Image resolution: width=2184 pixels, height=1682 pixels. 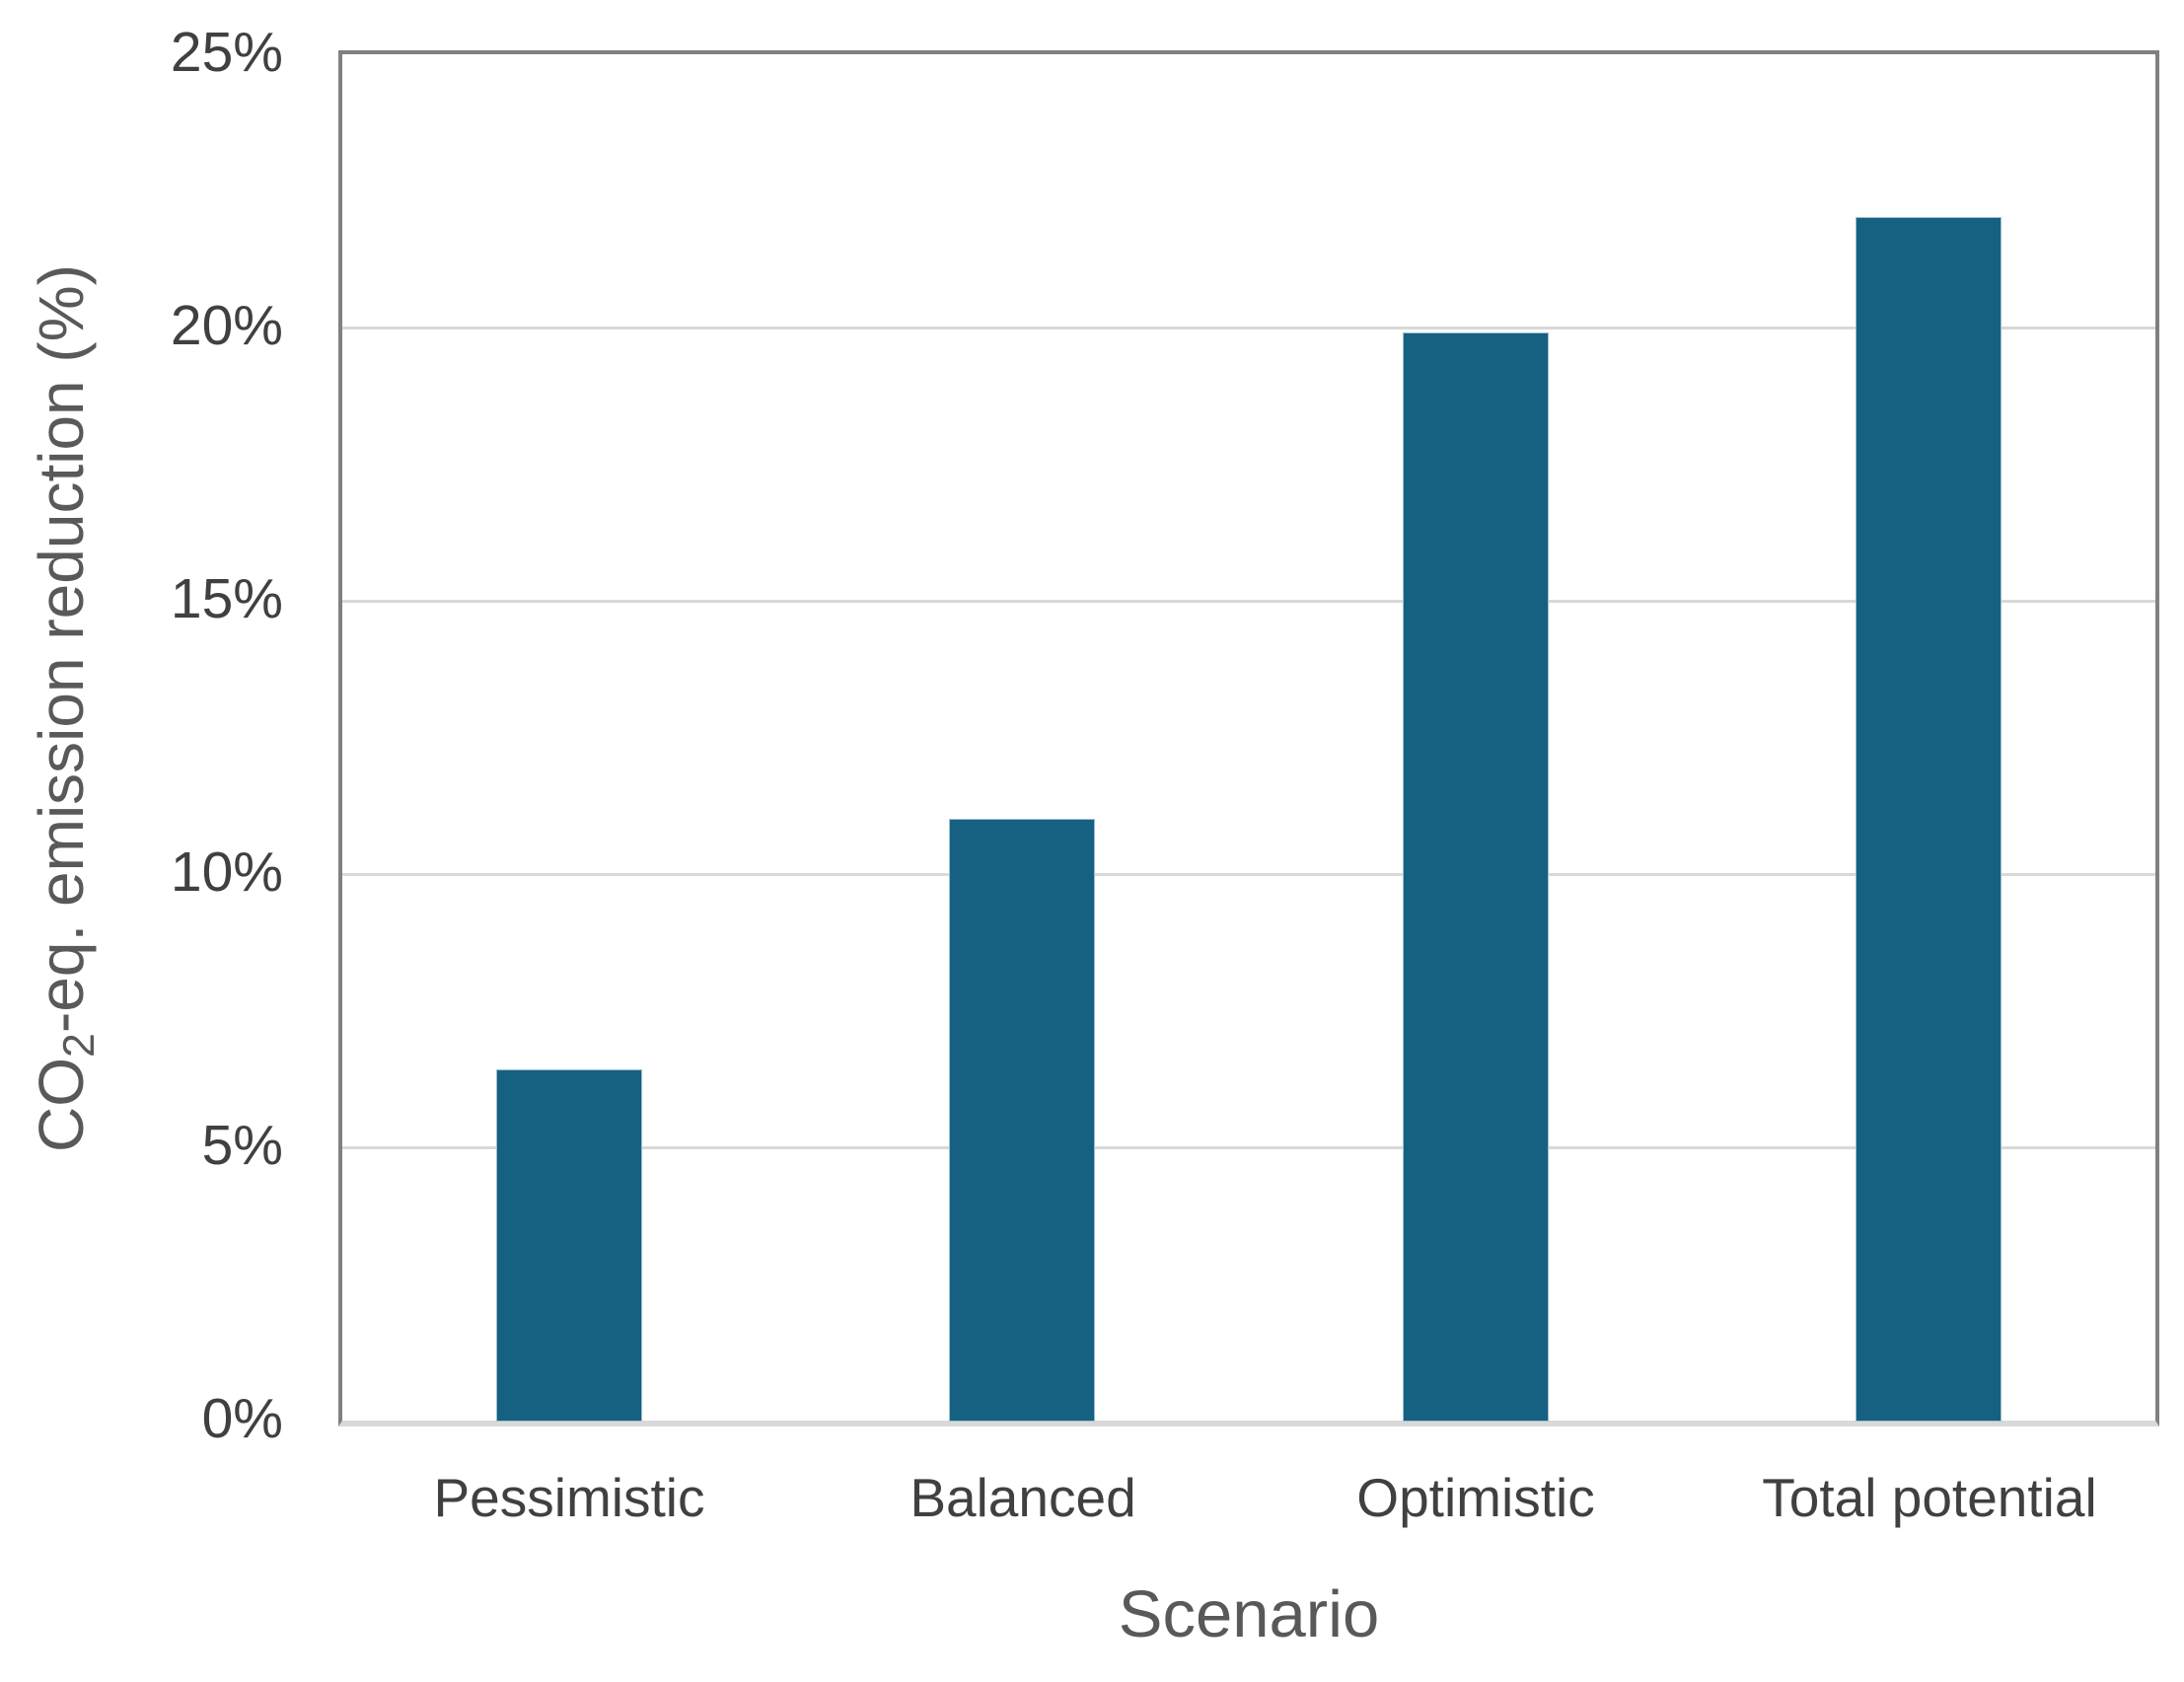 I want to click on x-category-label-pessimistic: Pessimistic, so click(x=569, y=1497).